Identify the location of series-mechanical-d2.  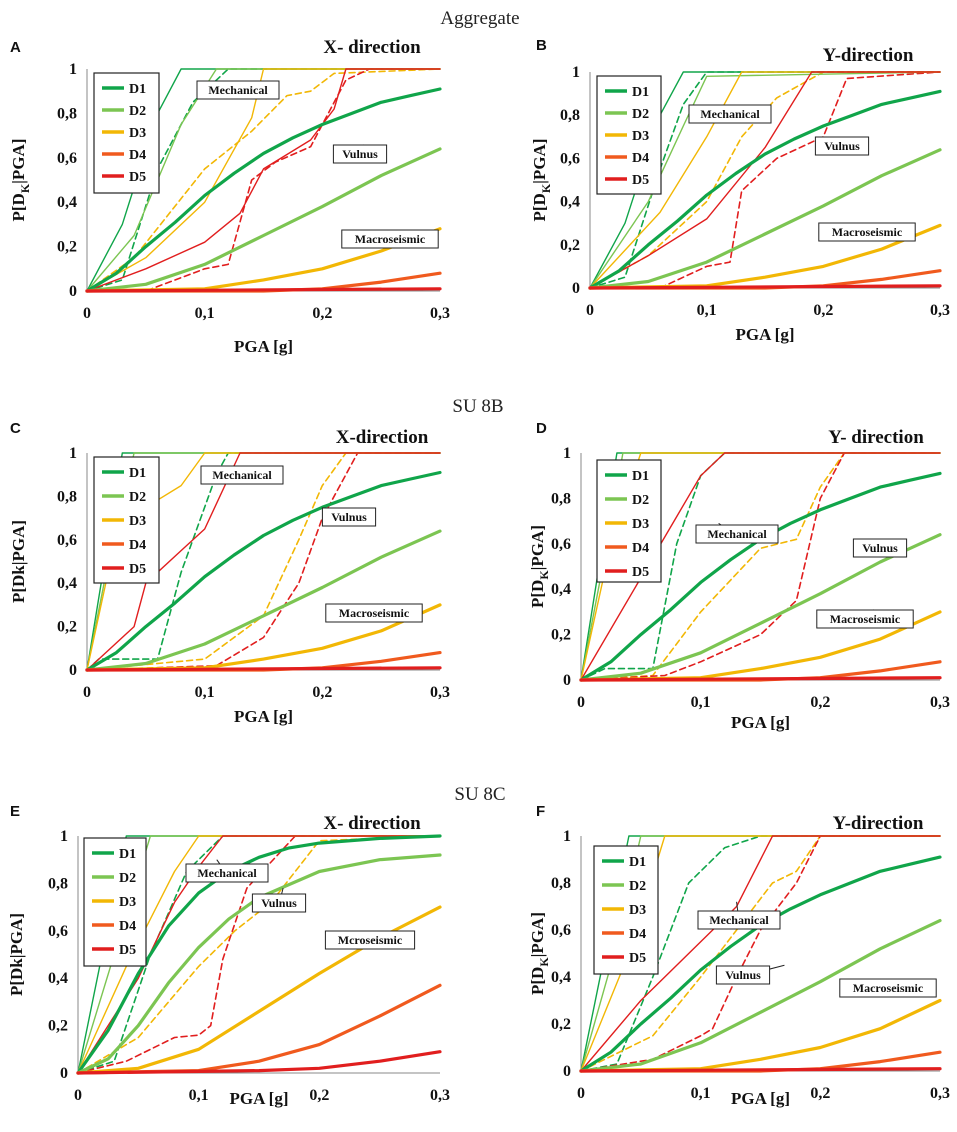
(765, 180).